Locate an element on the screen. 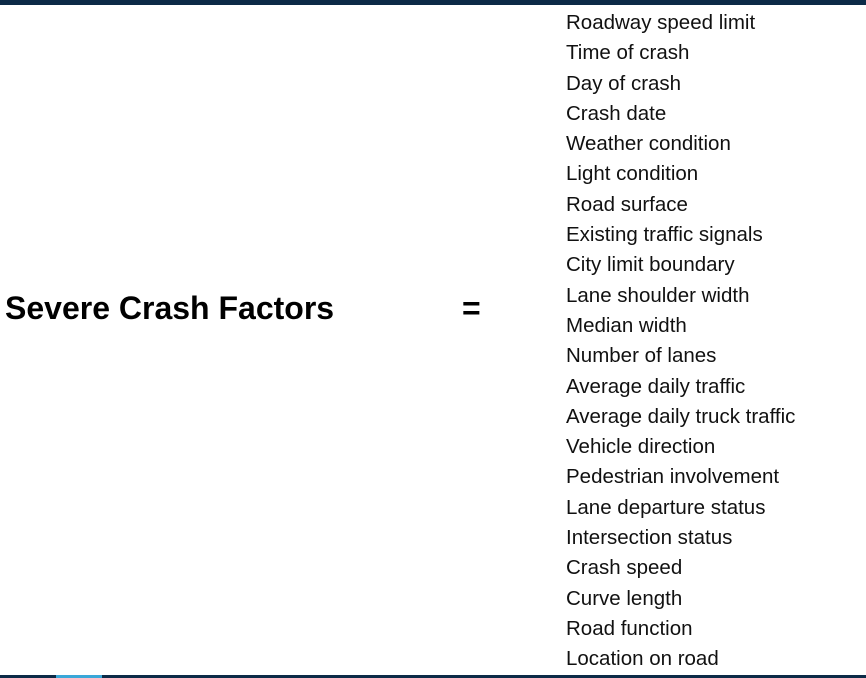 This screenshot has width=866, height=678. factor-item: Weather condition is located at coordinates (648, 144).